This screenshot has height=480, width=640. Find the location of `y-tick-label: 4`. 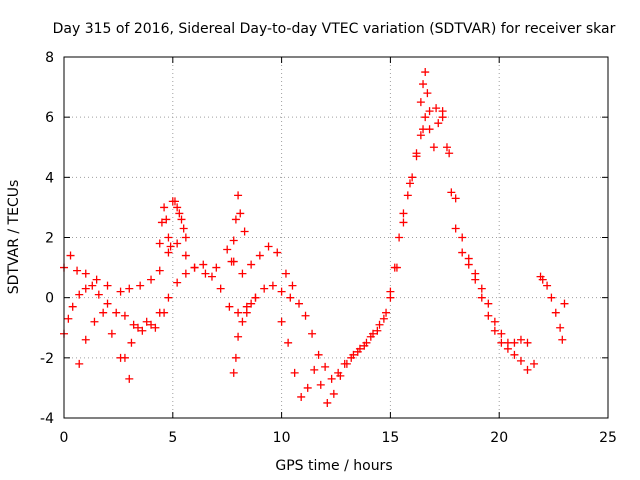

y-tick-label: 4 is located at coordinates (49, 178).